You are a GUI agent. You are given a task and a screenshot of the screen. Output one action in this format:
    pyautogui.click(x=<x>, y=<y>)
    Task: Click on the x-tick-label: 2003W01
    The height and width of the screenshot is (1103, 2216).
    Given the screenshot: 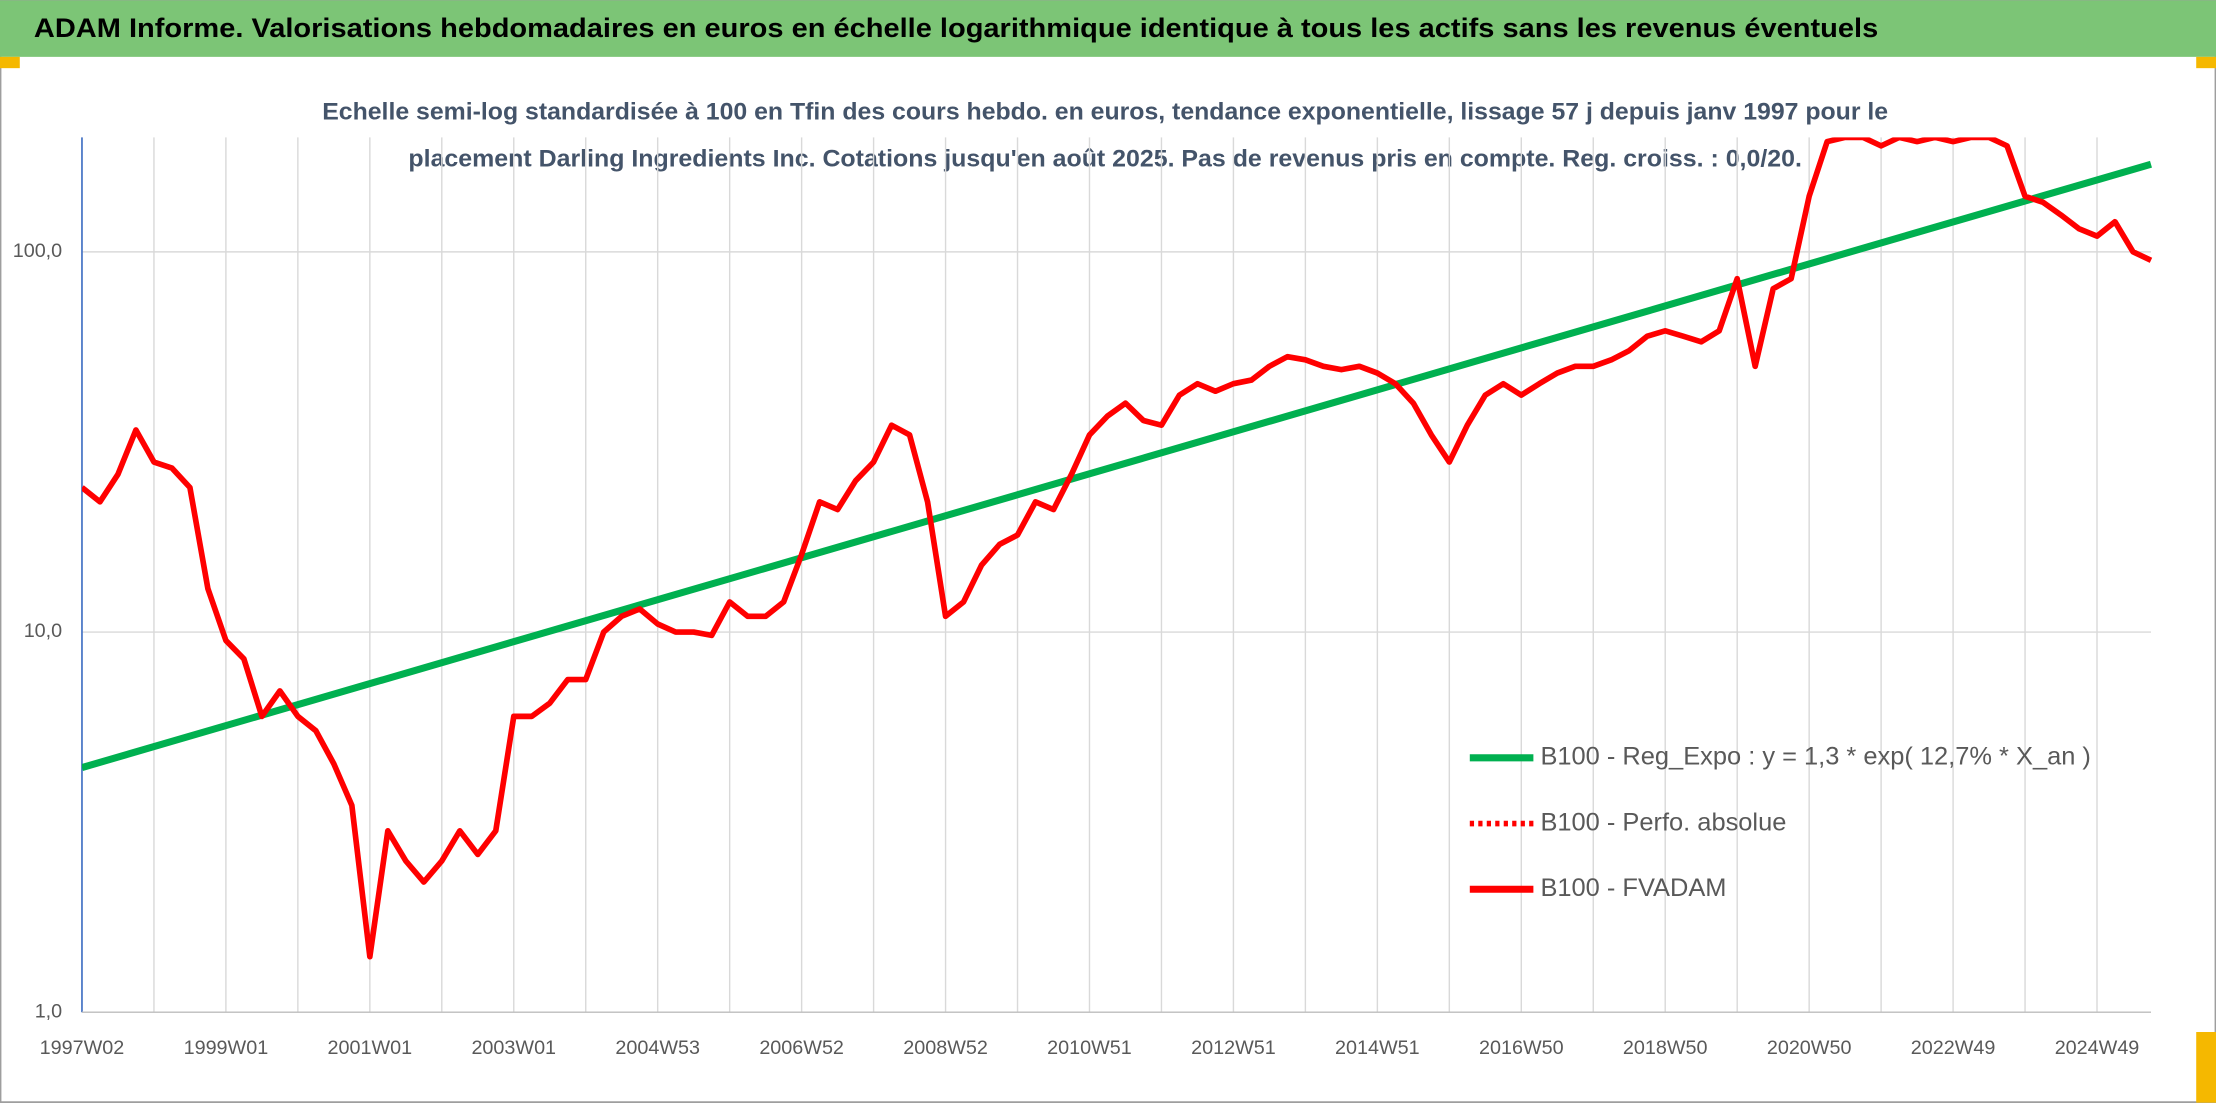 What is the action you would take?
    pyautogui.click(x=513, y=1048)
    